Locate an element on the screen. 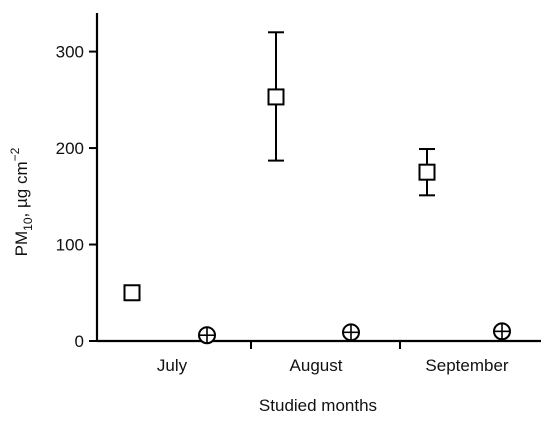  x-ticks: July August September is located at coordinates (333, 358).